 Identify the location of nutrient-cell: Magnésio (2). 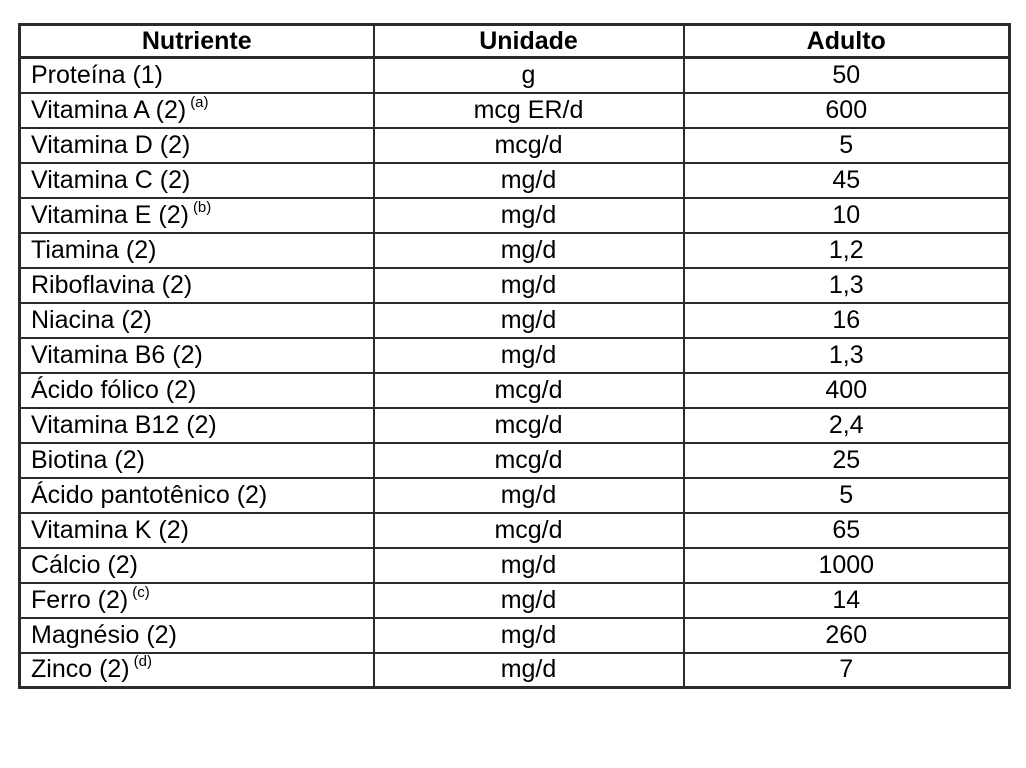
(196, 635).